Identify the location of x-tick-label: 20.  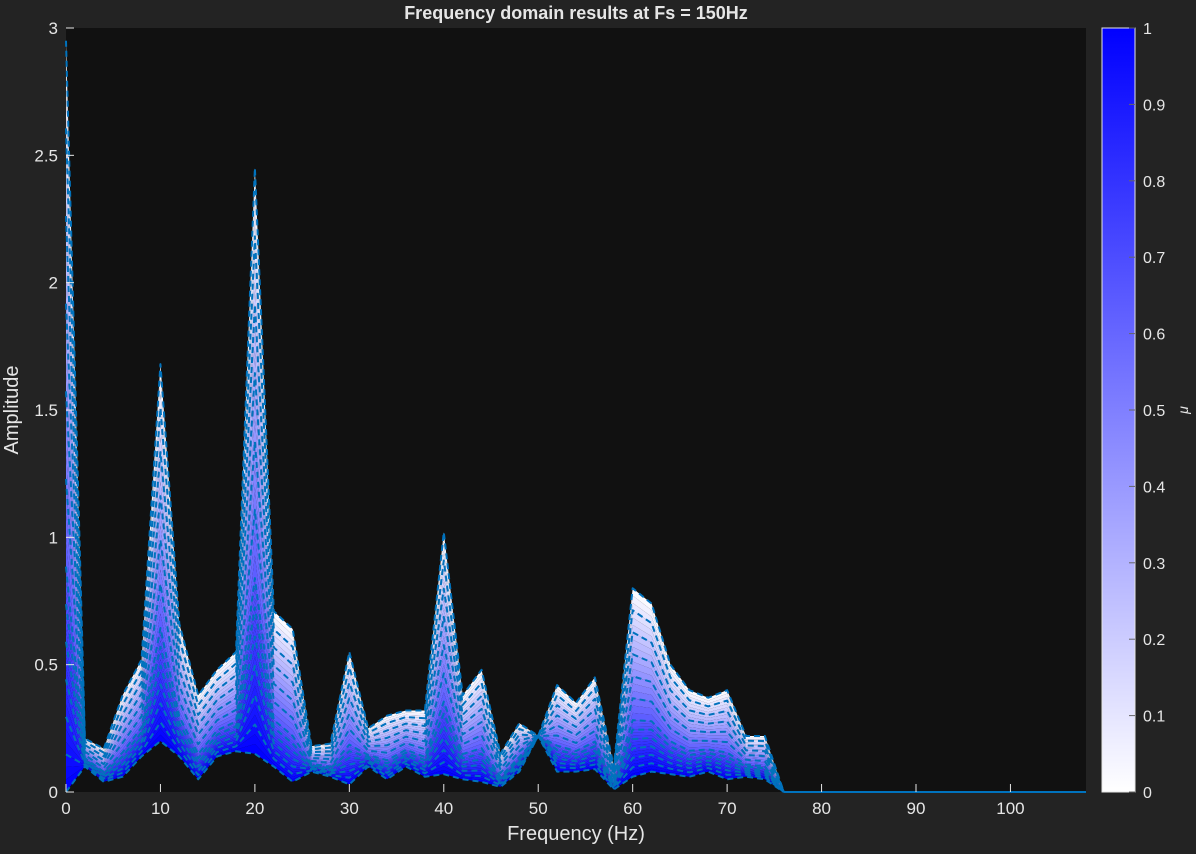
(254, 808).